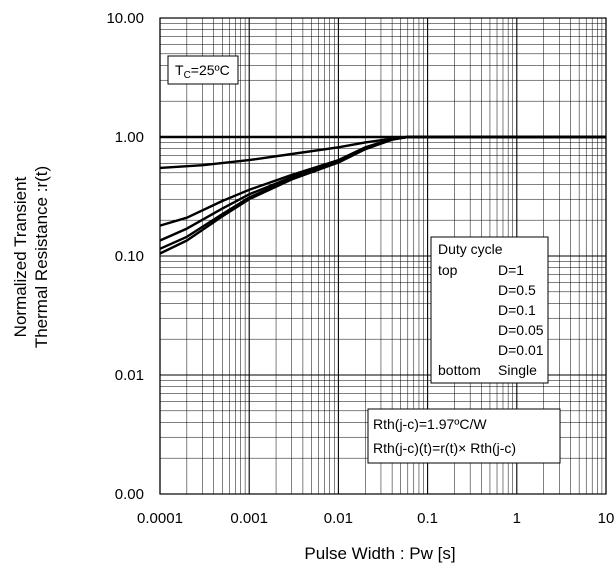  Describe the element at coordinates (338, 518) in the screenshot. I see `x-tick-label: 0.01` at that location.